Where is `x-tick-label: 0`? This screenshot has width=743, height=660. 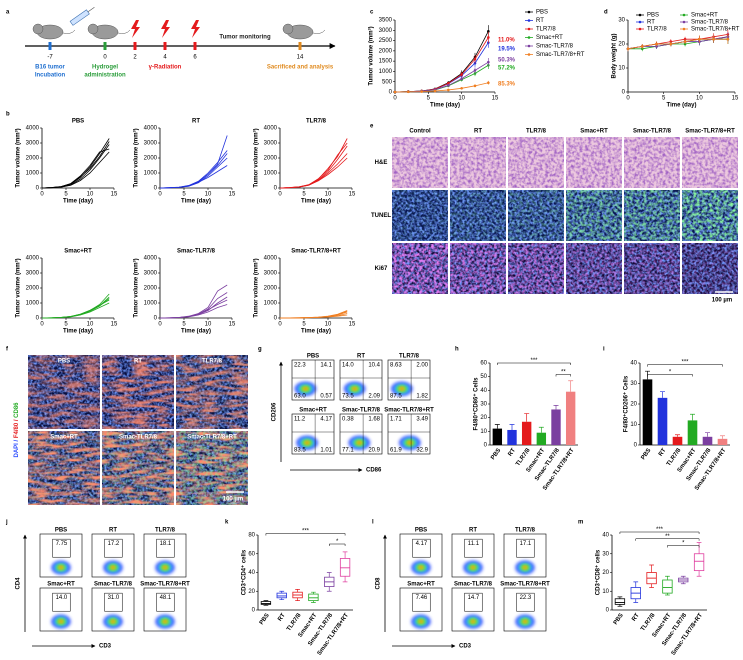 x-tick-label: 0 is located at coordinates (160, 325).